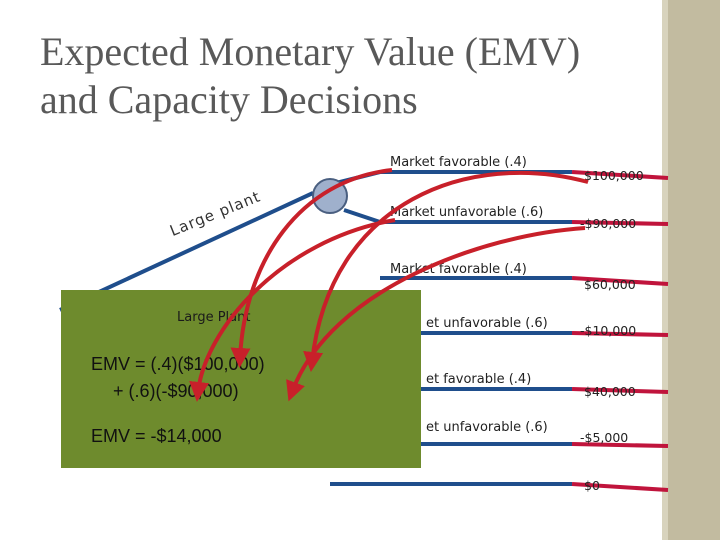 This screenshot has height=540, width=720. I want to click on branch-label-4: et unfavorable (.6), so click(487, 323).